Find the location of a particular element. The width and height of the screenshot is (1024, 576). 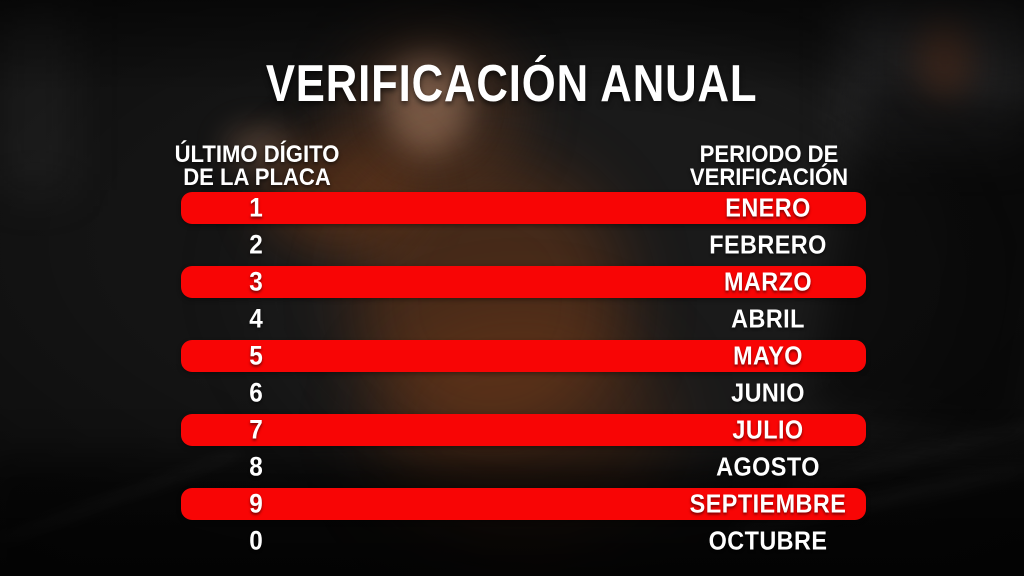

digit-cell: 2 is located at coordinates (256, 244).